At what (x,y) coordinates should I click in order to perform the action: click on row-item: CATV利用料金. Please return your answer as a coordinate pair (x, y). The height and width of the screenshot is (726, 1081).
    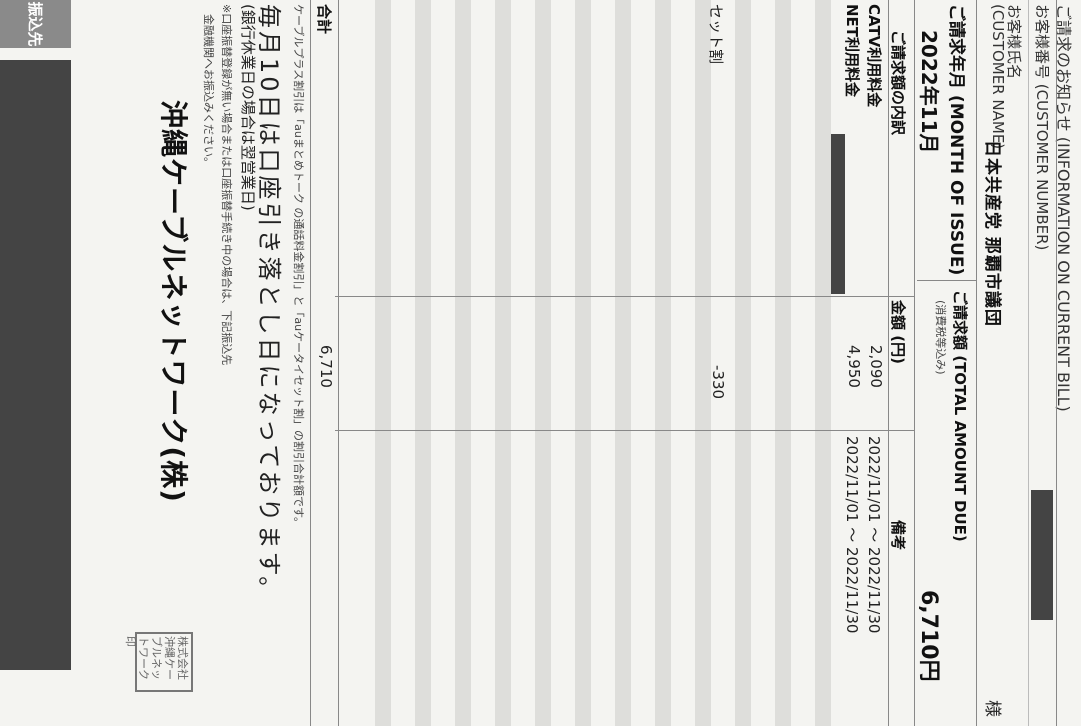
    Looking at the image, I should click on (874, 56).